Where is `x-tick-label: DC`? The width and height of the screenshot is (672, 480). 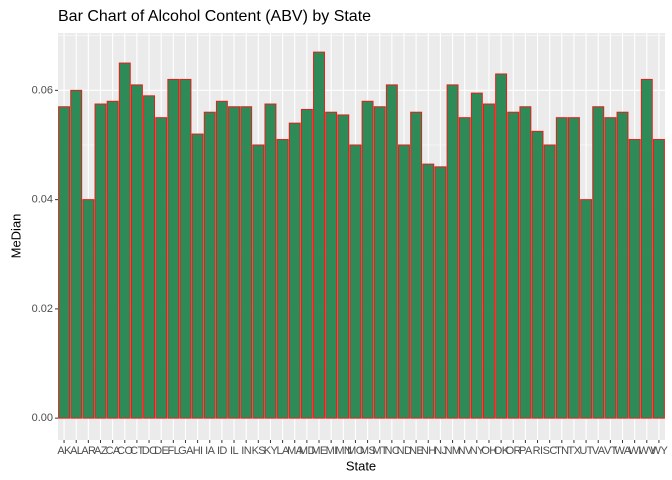 x-tick-label: DC is located at coordinates (149, 451).